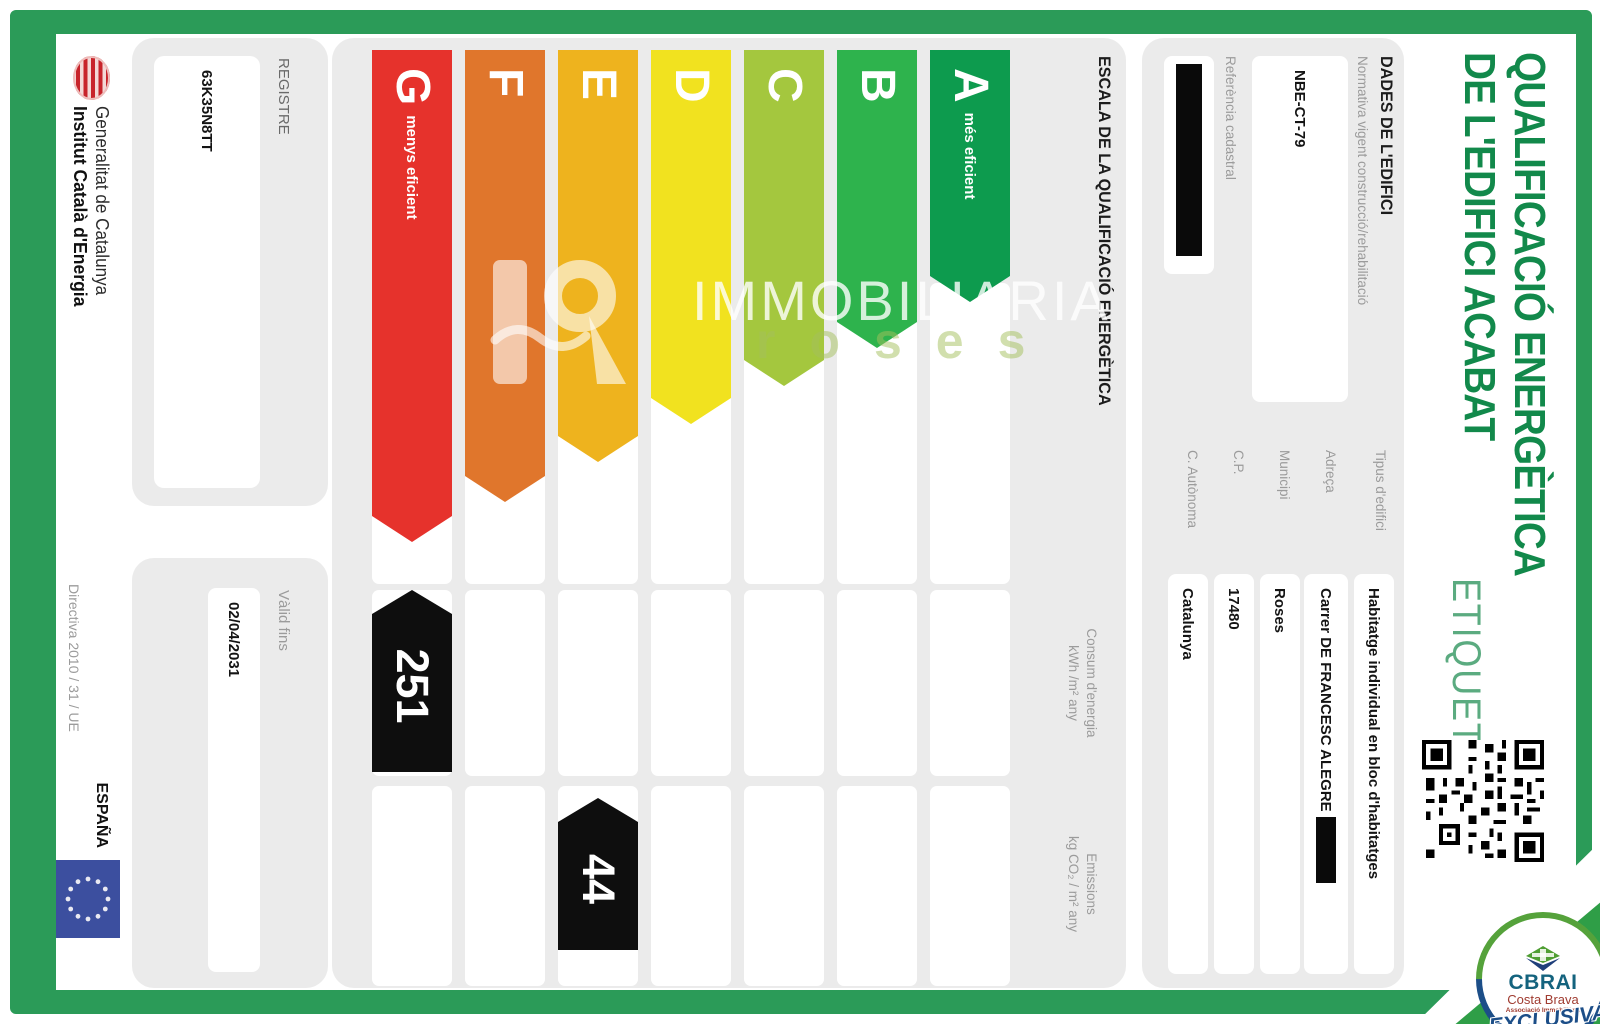  What do you see at coordinates (505, 83) in the screenshot?
I see `rating-letter: F` at bounding box center [505, 83].